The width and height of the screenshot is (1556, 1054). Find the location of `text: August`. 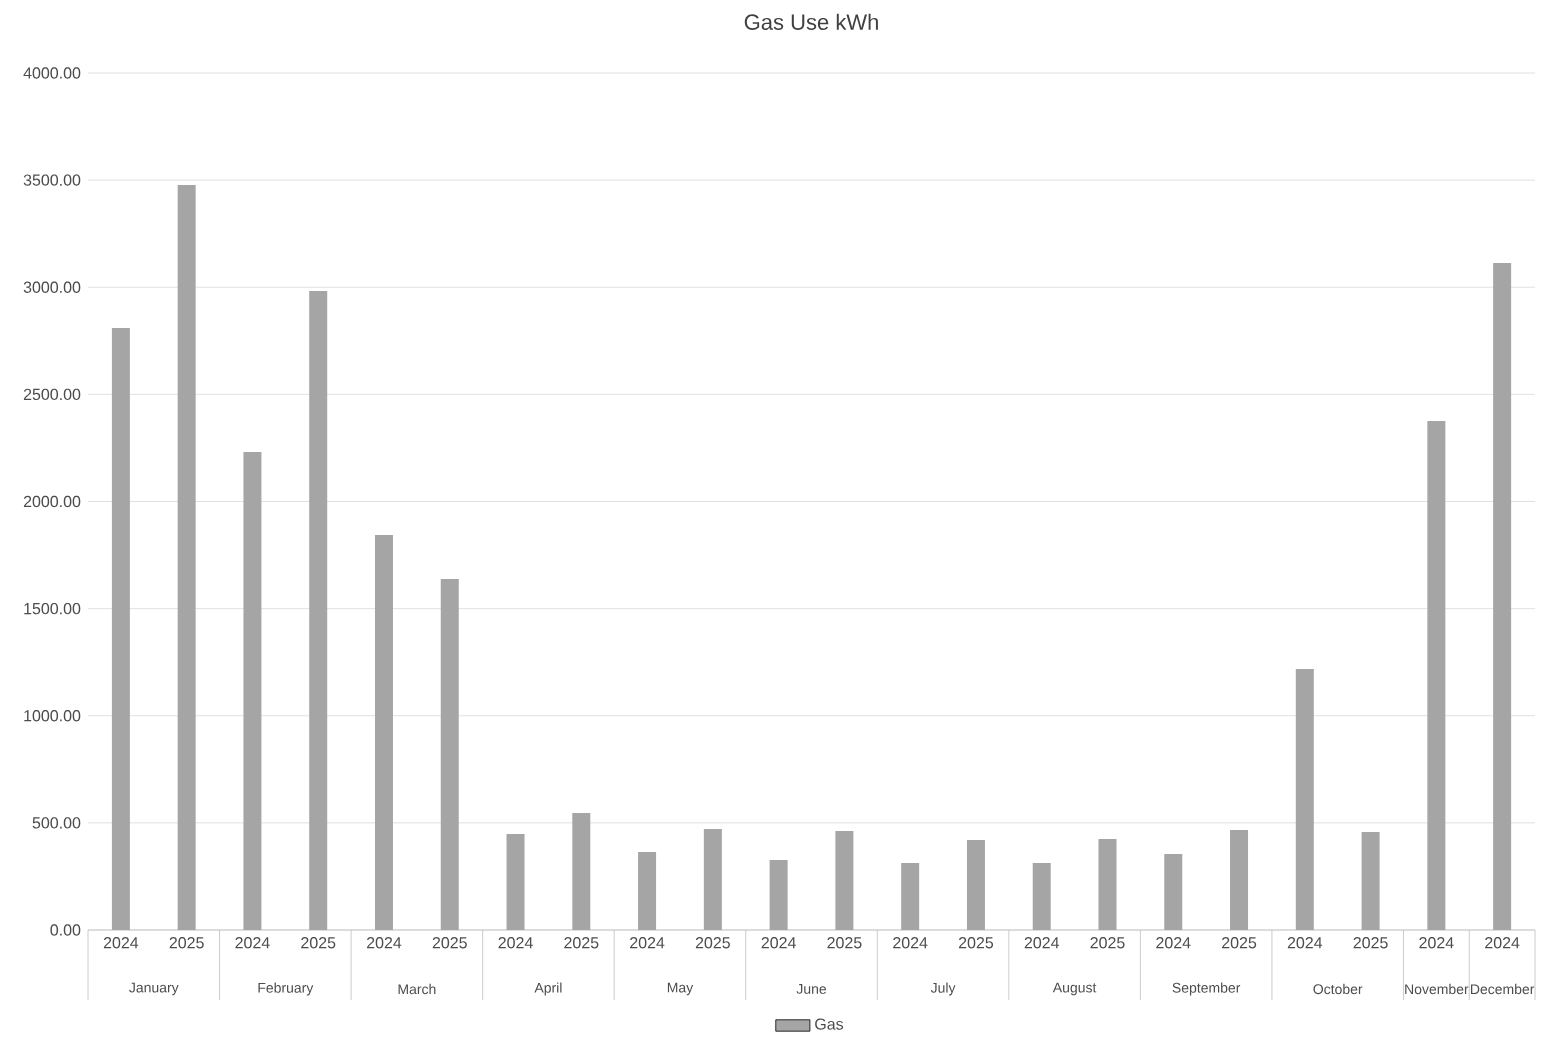

text: August is located at coordinates (1074, 989).